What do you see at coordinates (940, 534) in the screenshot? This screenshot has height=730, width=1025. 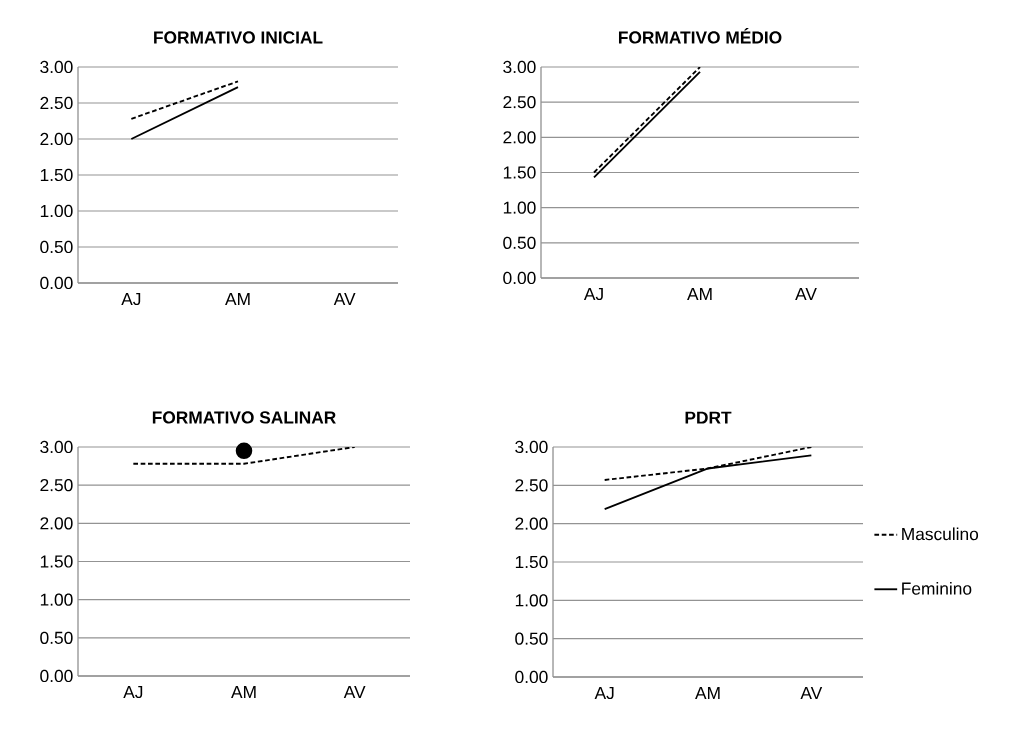 I see `legend-label: Masculino` at bounding box center [940, 534].